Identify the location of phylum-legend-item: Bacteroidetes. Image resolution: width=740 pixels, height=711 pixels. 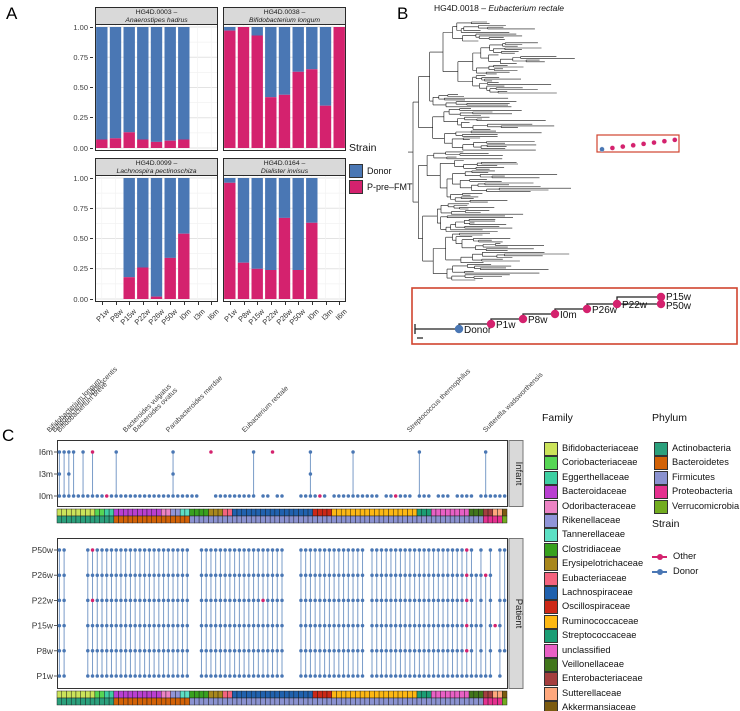
(697, 463).